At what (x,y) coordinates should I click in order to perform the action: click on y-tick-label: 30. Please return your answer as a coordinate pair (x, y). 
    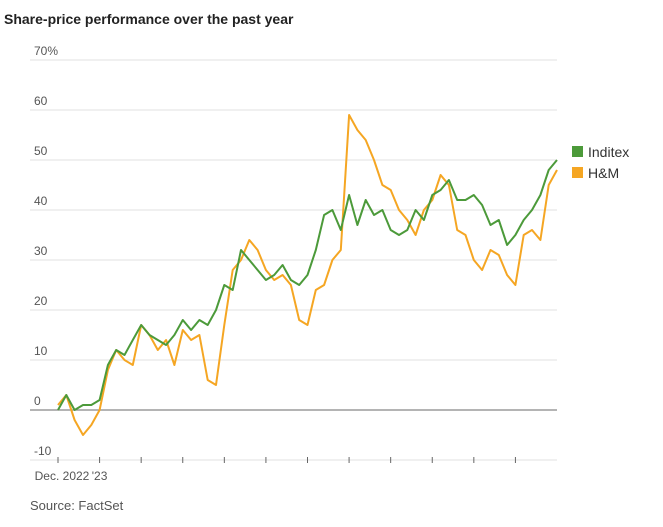
    Looking at the image, I should click on (41, 251).